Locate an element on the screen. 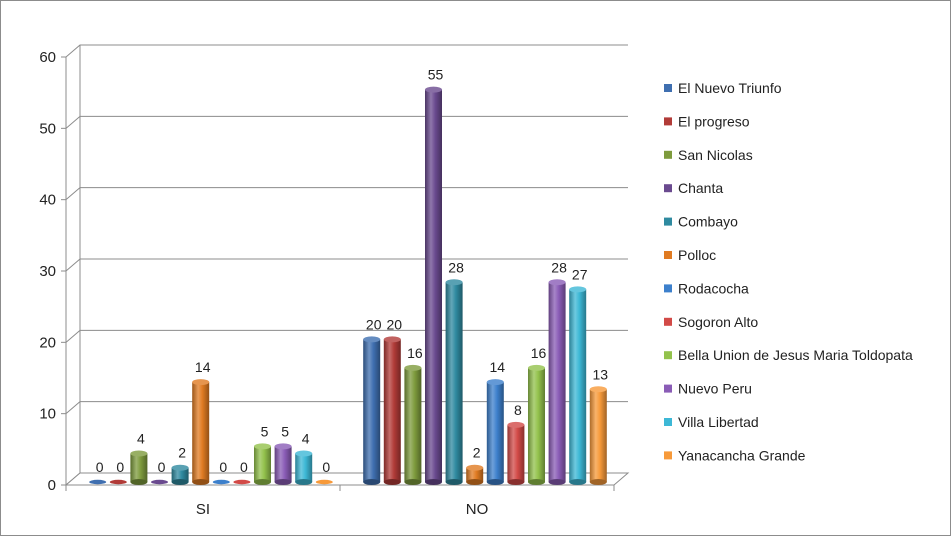 The image size is (951, 540). x-tick-label: NO is located at coordinates (477, 509).